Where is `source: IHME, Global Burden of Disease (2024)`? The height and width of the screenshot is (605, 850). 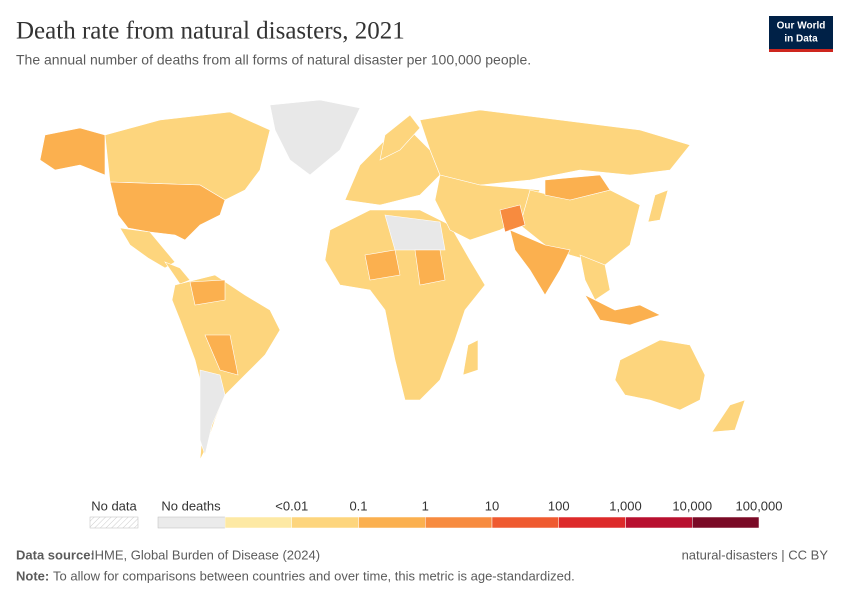 source: IHME, Global Burden of Disease (2024) is located at coordinates (205, 554).